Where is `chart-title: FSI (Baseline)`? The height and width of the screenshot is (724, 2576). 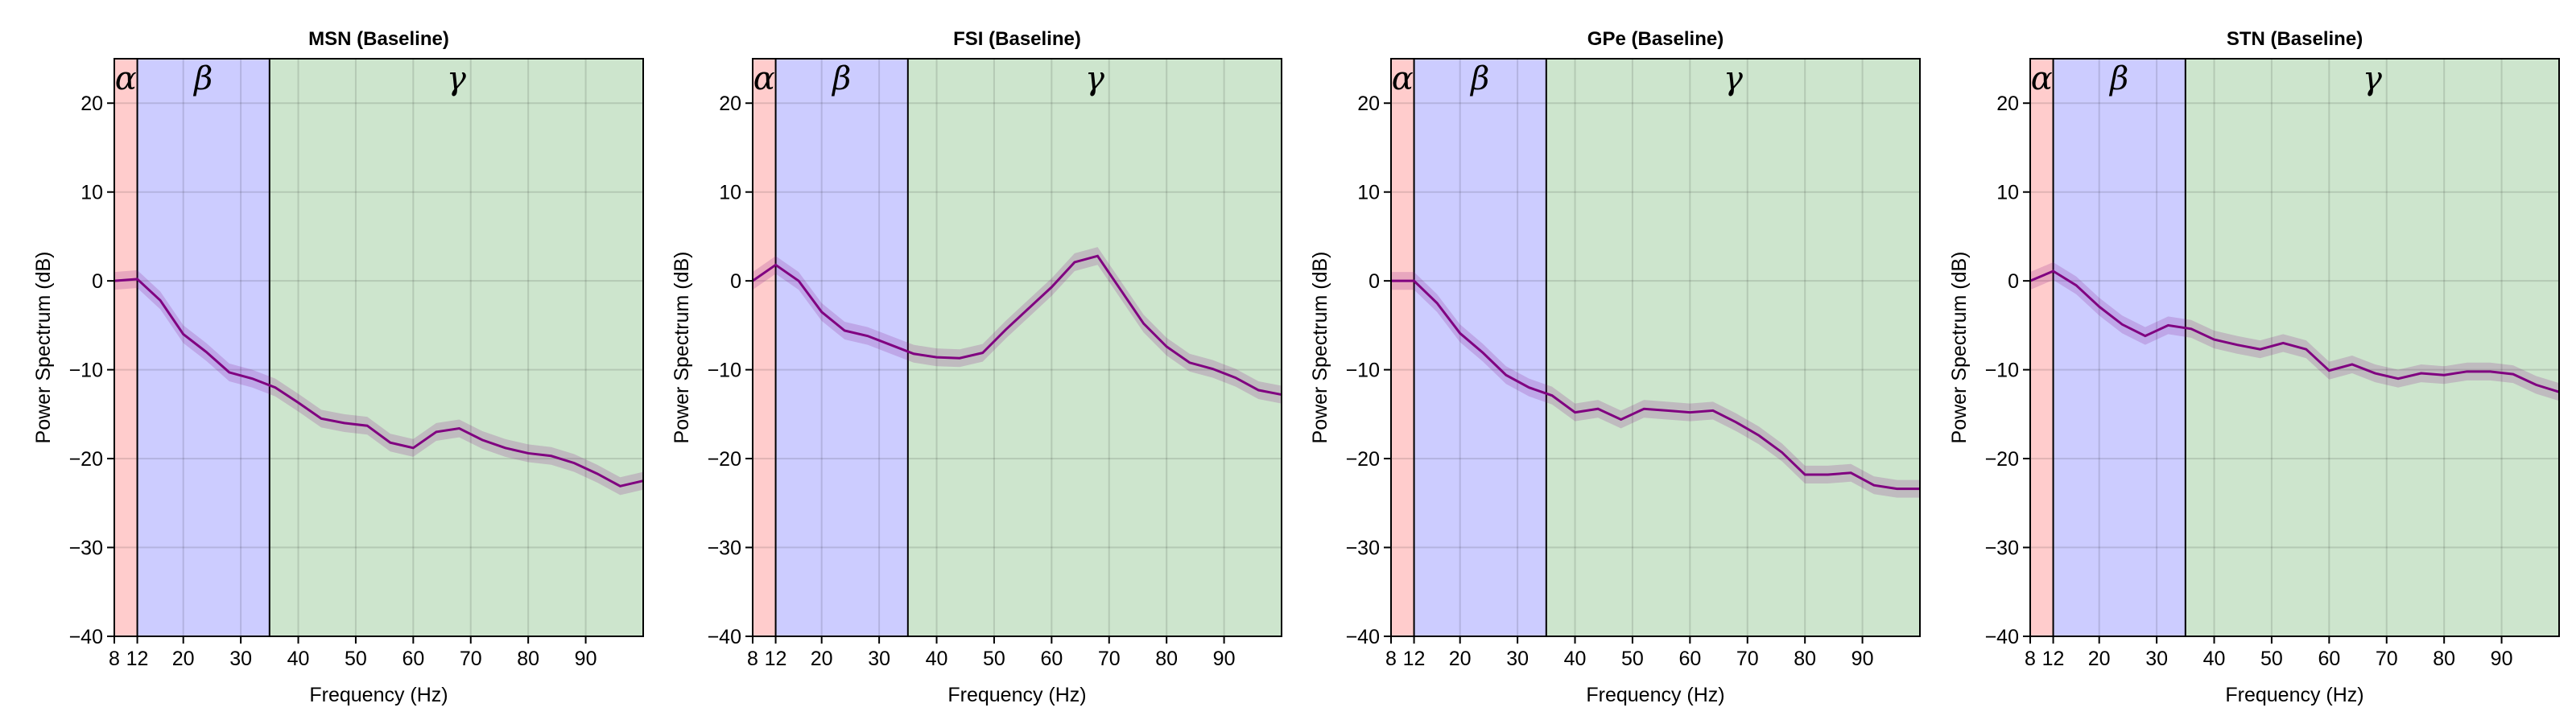
chart-title: FSI (Baseline) is located at coordinates (1017, 39).